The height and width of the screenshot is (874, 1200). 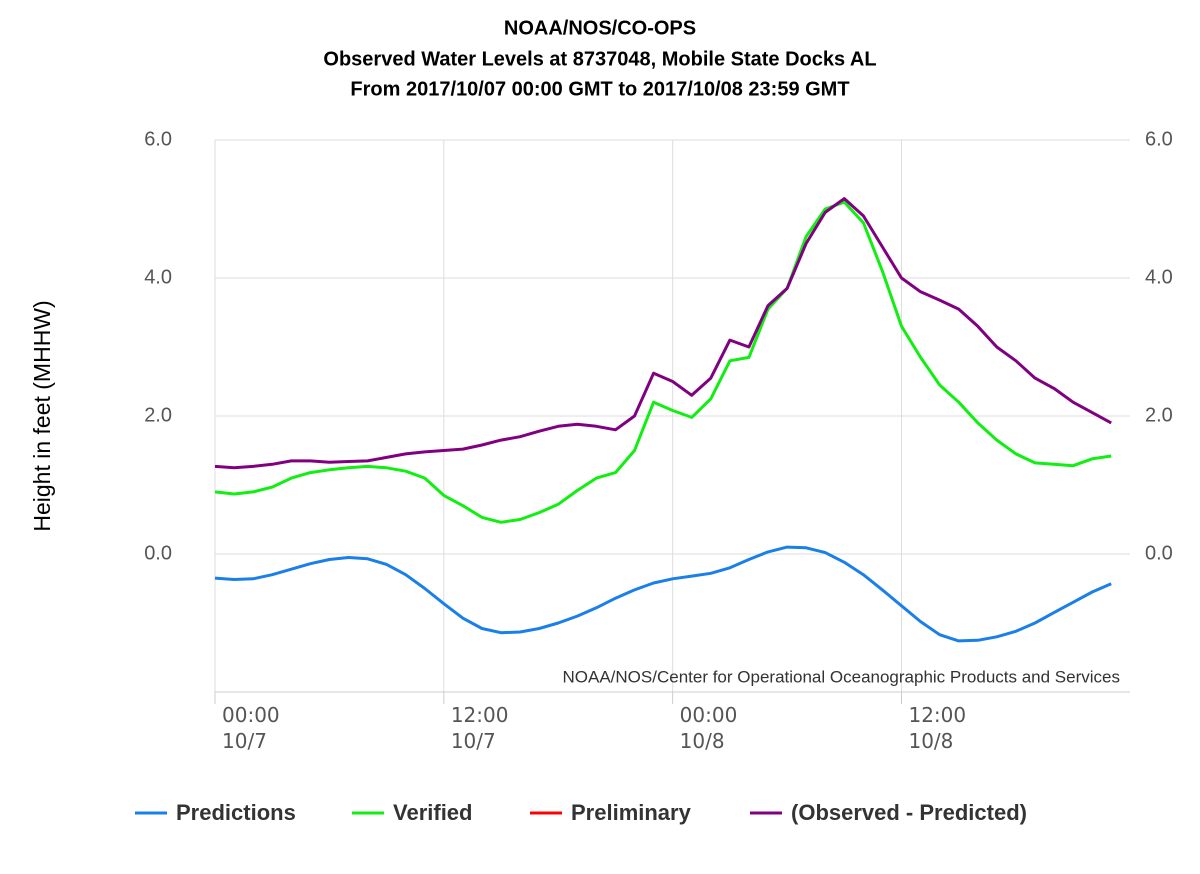 What do you see at coordinates (158, 553) in the screenshot?
I see `y-tick-label: 0.0` at bounding box center [158, 553].